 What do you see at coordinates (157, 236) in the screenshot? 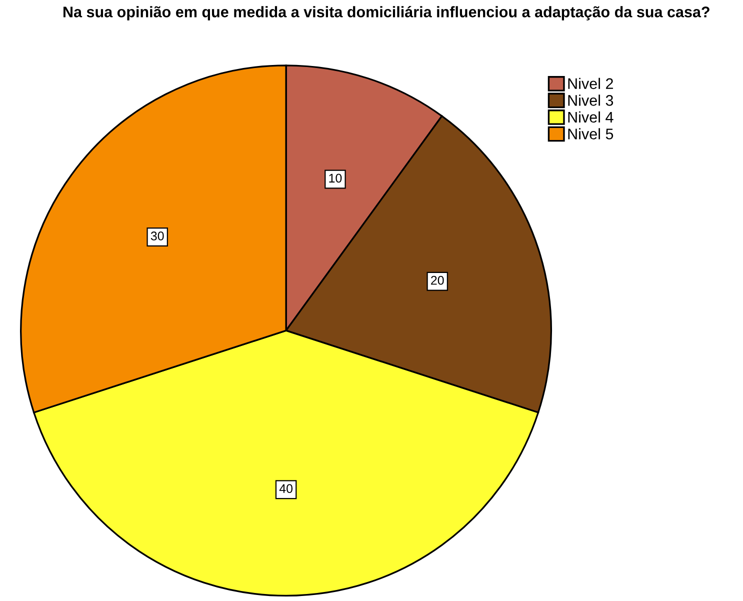
I see `data-label: 30` at bounding box center [157, 236].